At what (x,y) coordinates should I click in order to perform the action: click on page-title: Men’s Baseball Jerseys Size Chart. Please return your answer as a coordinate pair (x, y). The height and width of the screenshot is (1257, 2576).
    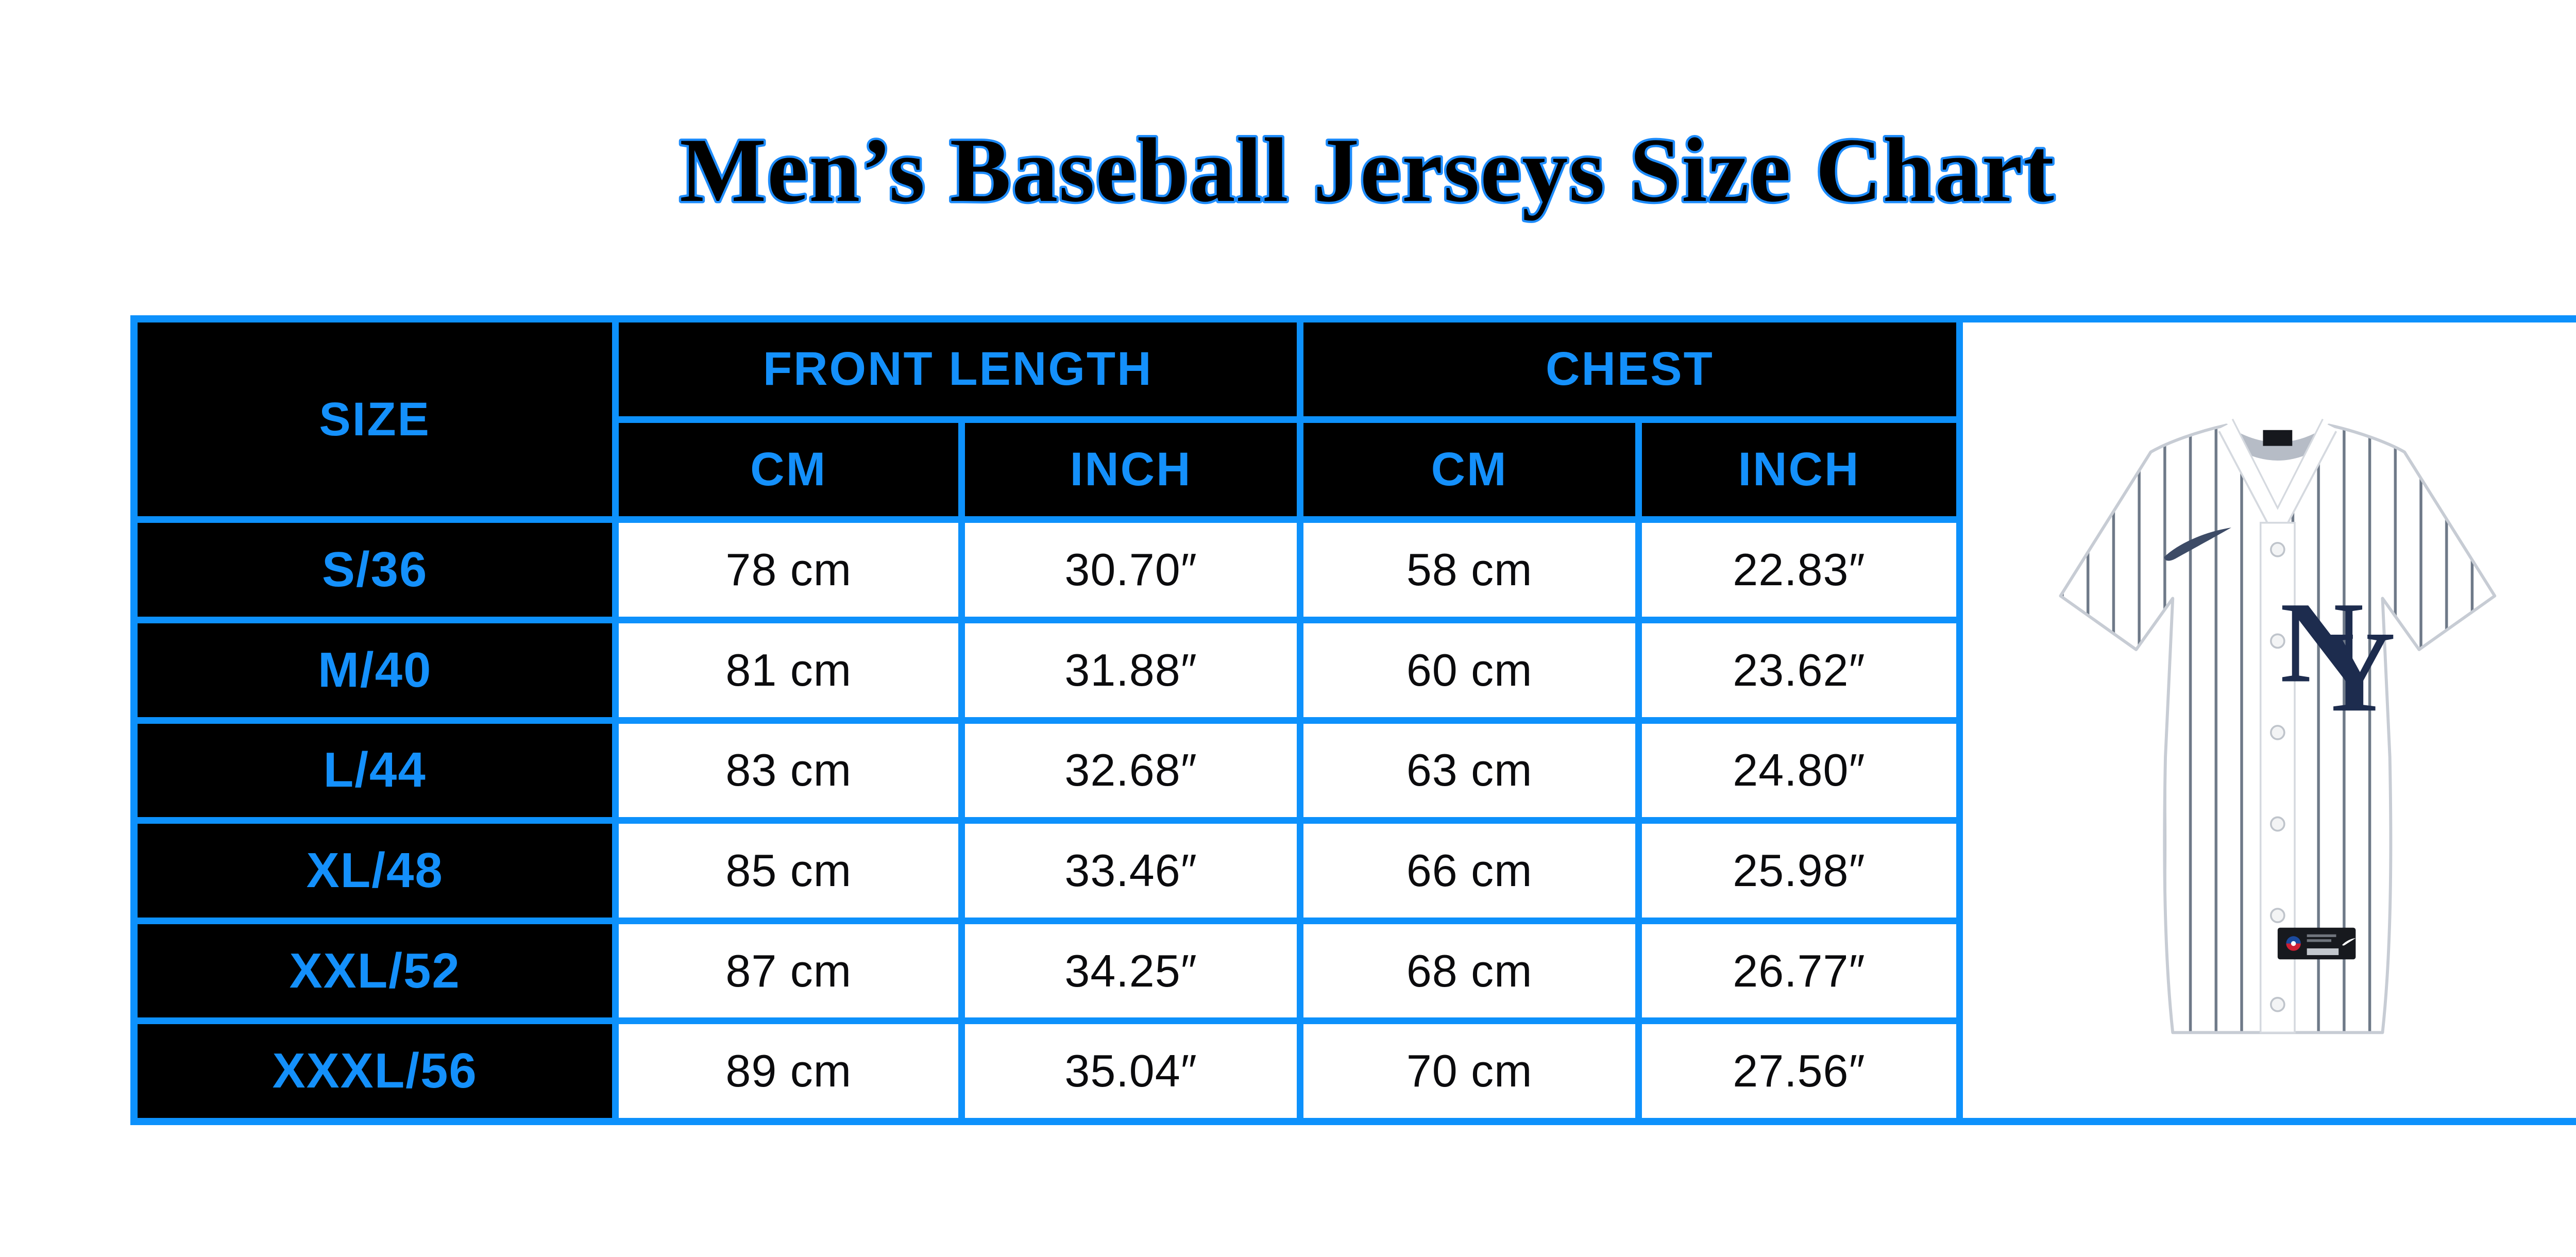
    Looking at the image, I should click on (1367, 170).